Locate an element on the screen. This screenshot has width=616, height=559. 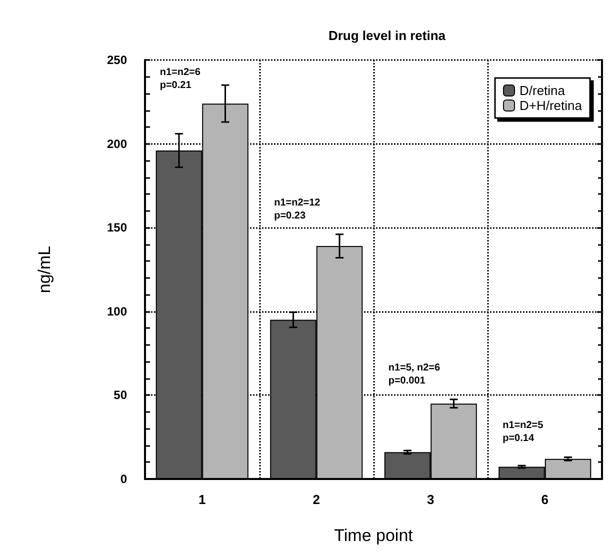
x-tick-label: 1 is located at coordinates (202, 499).